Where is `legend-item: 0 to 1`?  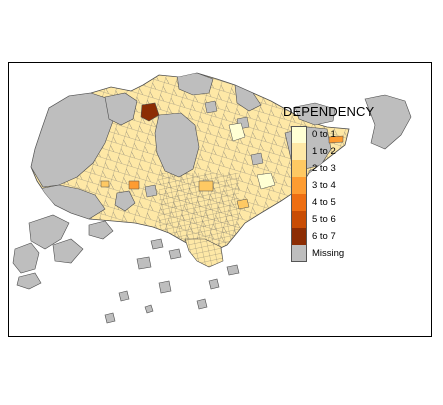
legend-item: 0 to 1 is located at coordinates (317, 134).